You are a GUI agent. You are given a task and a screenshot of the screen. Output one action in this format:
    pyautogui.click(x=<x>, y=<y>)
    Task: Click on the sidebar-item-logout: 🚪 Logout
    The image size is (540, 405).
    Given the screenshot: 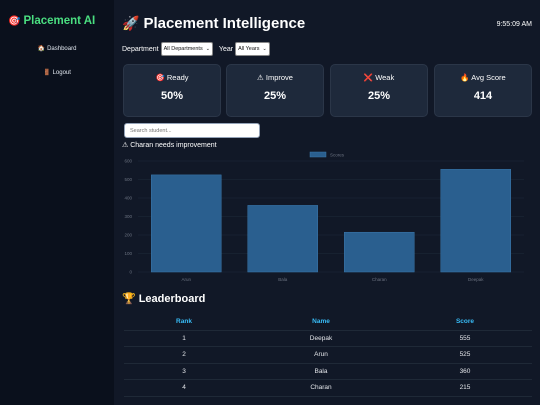 What is the action you would take?
    pyautogui.click(x=57, y=72)
    